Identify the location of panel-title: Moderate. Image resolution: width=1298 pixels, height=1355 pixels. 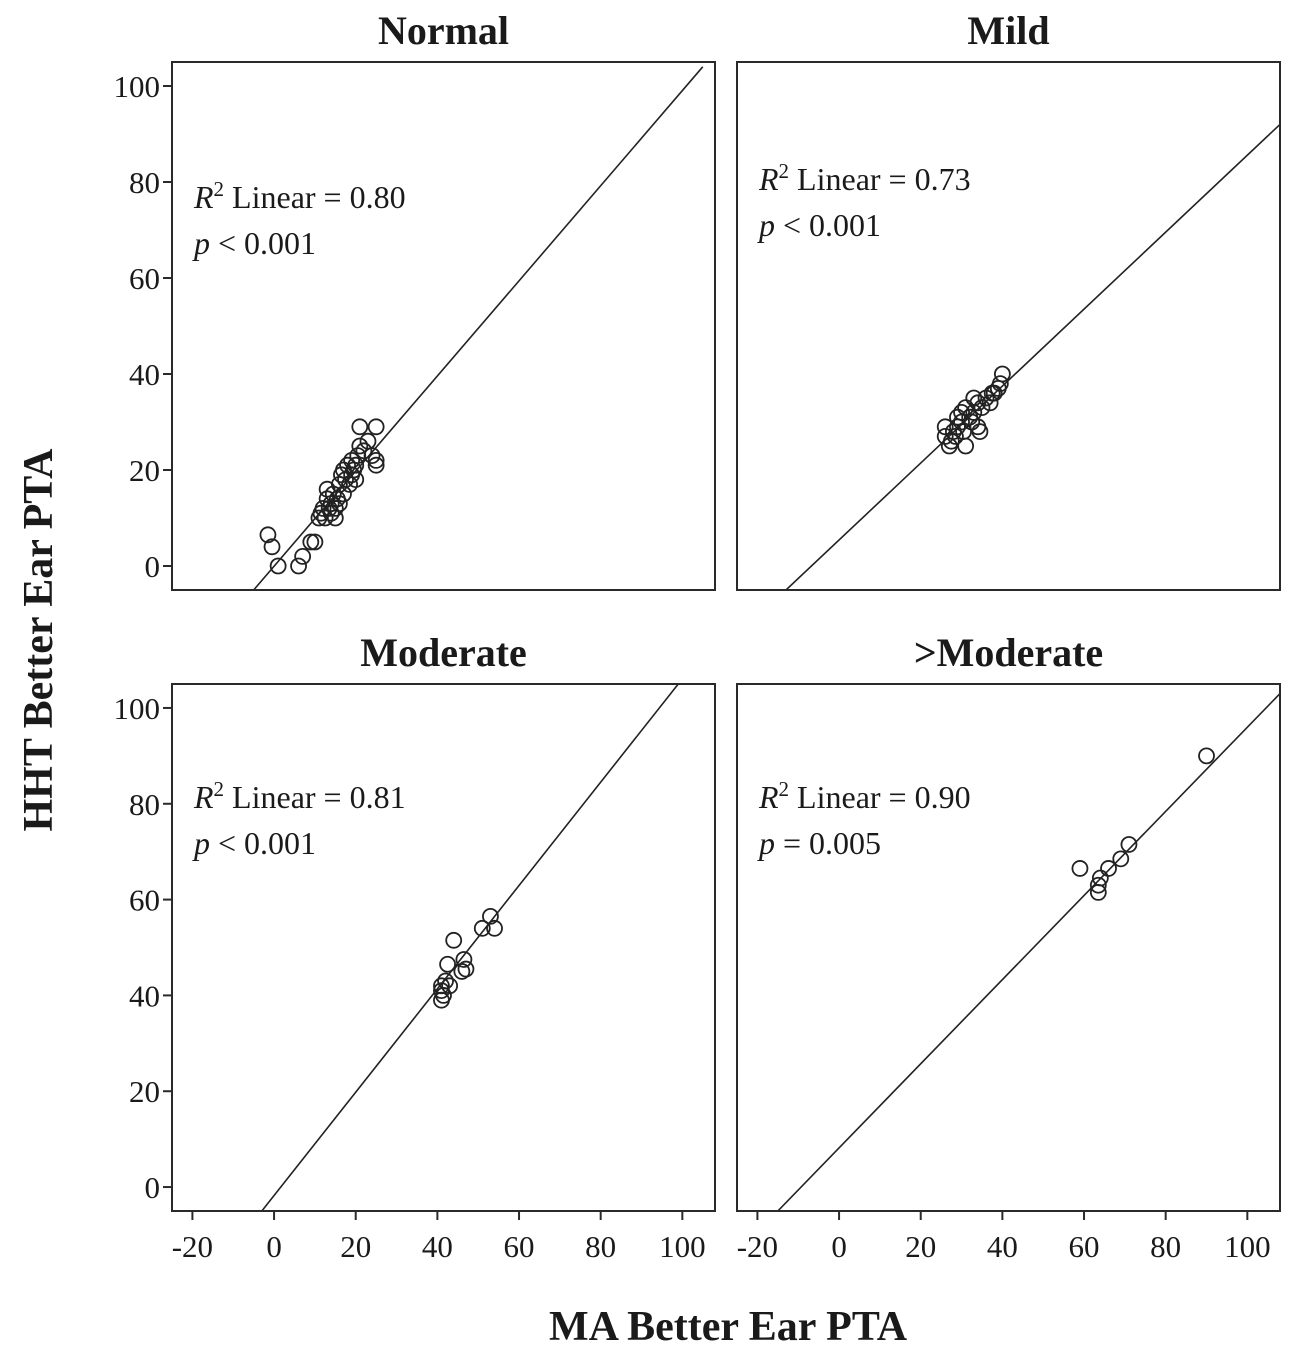
(443, 652).